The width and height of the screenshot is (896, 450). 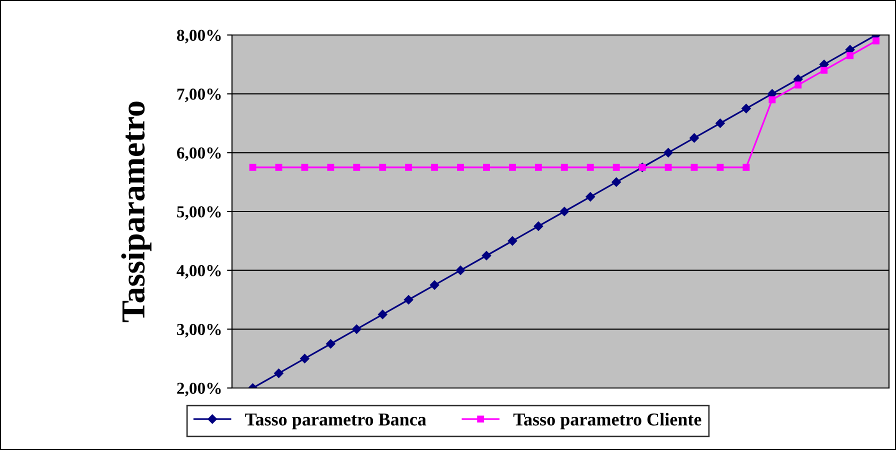 What do you see at coordinates (199, 154) in the screenshot?
I see `y-tick-label: 6,00%` at bounding box center [199, 154].